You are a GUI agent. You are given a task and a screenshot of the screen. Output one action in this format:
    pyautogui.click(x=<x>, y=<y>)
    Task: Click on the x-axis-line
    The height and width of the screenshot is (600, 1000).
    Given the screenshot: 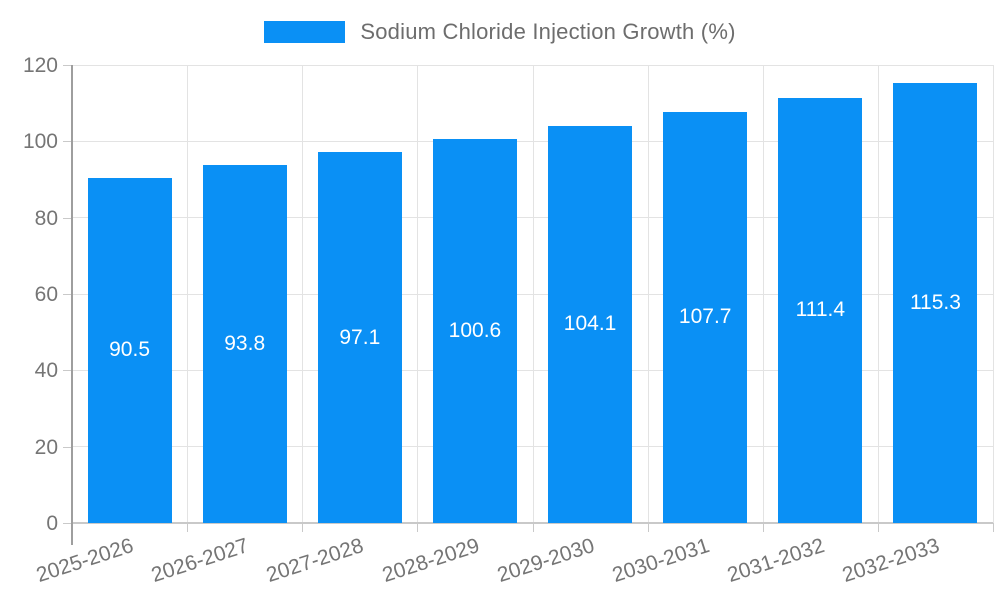 What is the action you would take?
    pyautogui.click(x=532, y=523)
    